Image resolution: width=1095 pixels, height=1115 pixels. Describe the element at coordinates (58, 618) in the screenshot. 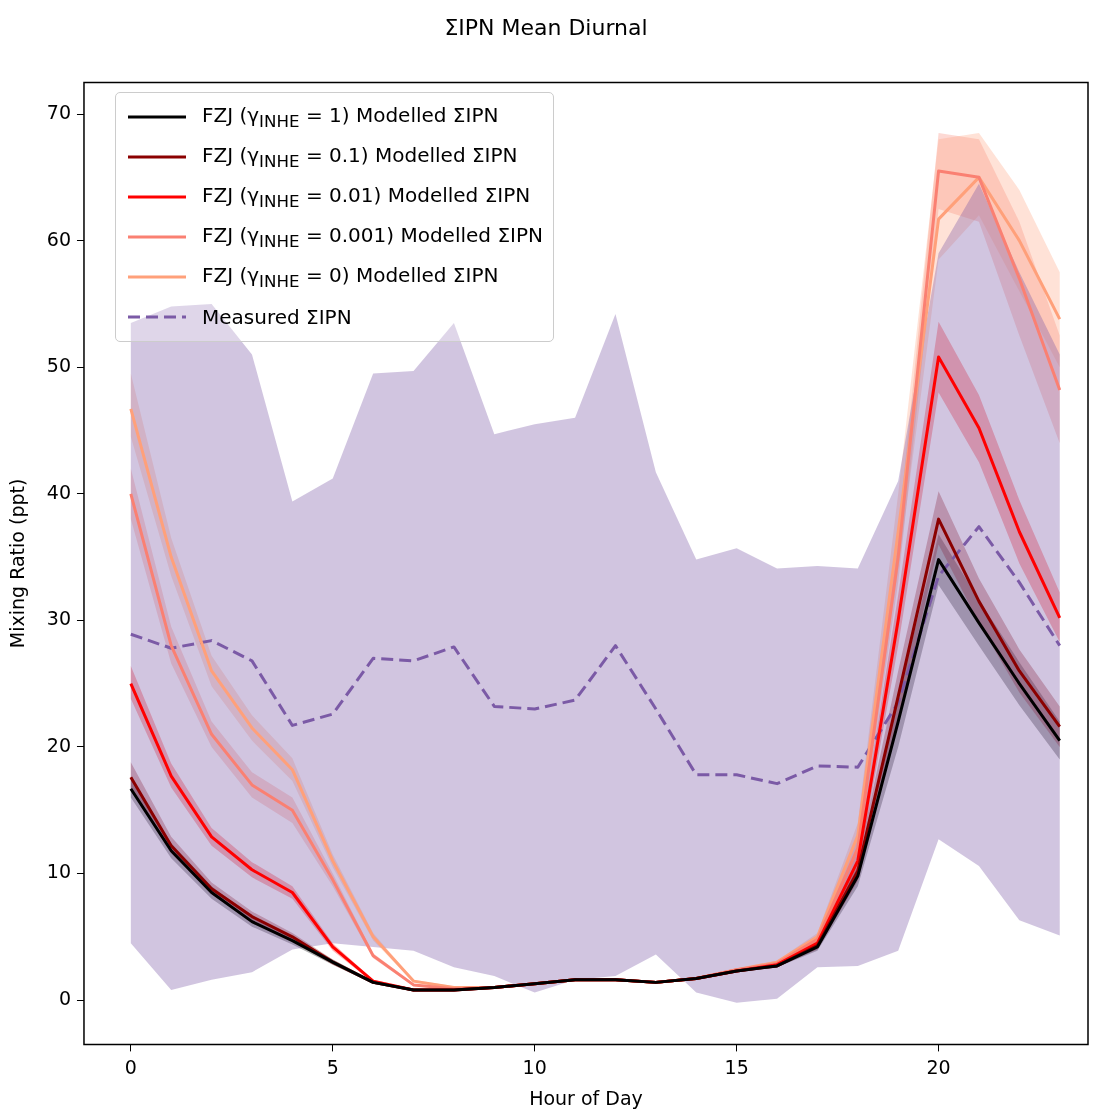

I see `y-tick-label: 30` at that location.